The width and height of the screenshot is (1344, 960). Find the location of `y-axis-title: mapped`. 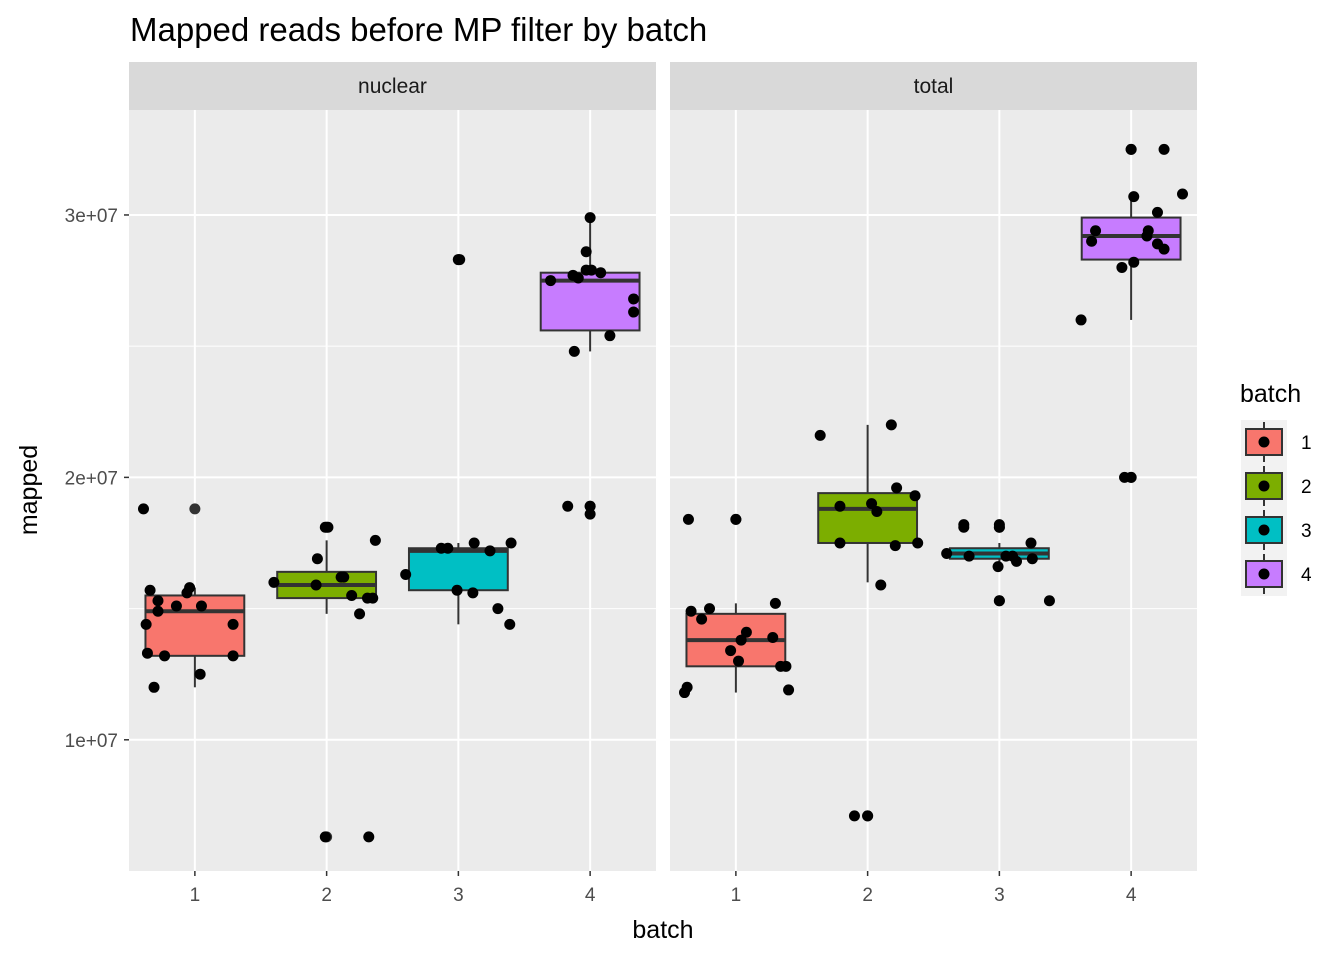

y-axis-title: mapped is located at coordinates (29, 490).